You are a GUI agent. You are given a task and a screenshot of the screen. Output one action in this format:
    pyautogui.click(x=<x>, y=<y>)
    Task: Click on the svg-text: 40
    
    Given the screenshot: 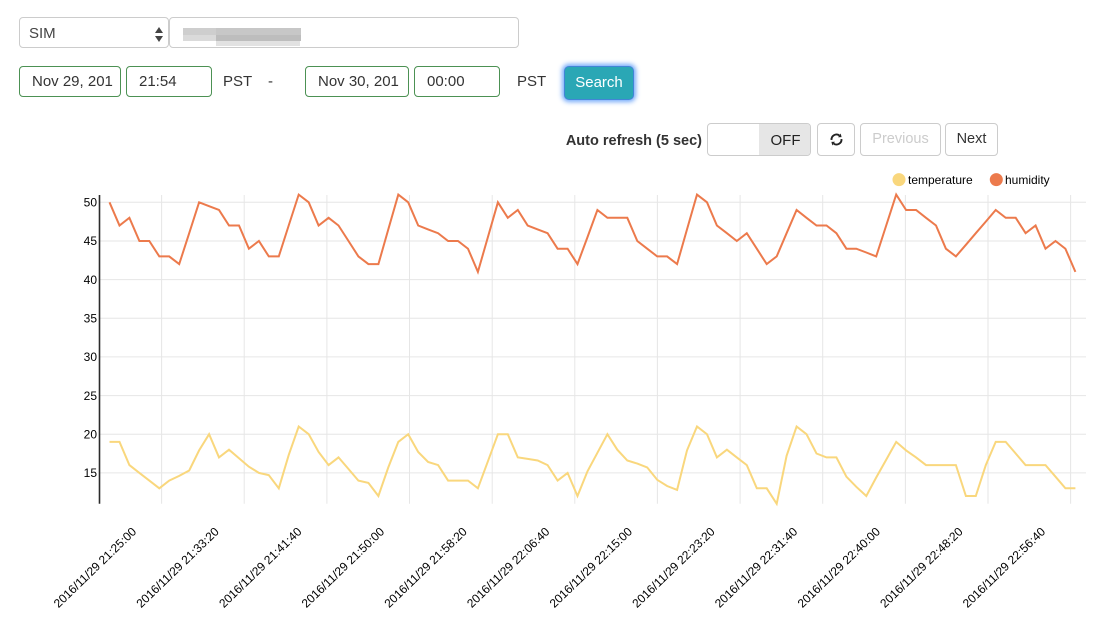 What is the action you would take?
    pyautogui.click(x=91, y=280)
    